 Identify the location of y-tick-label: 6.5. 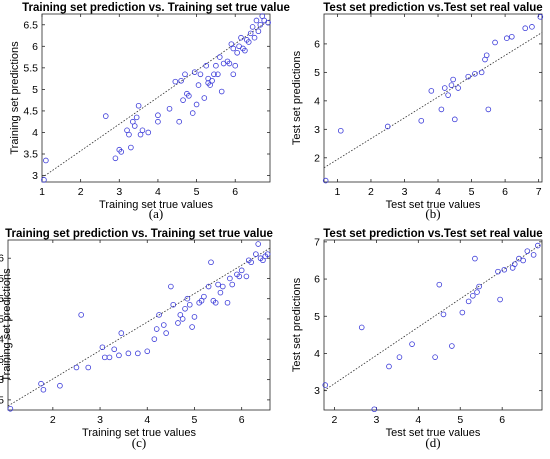
(30, 25).